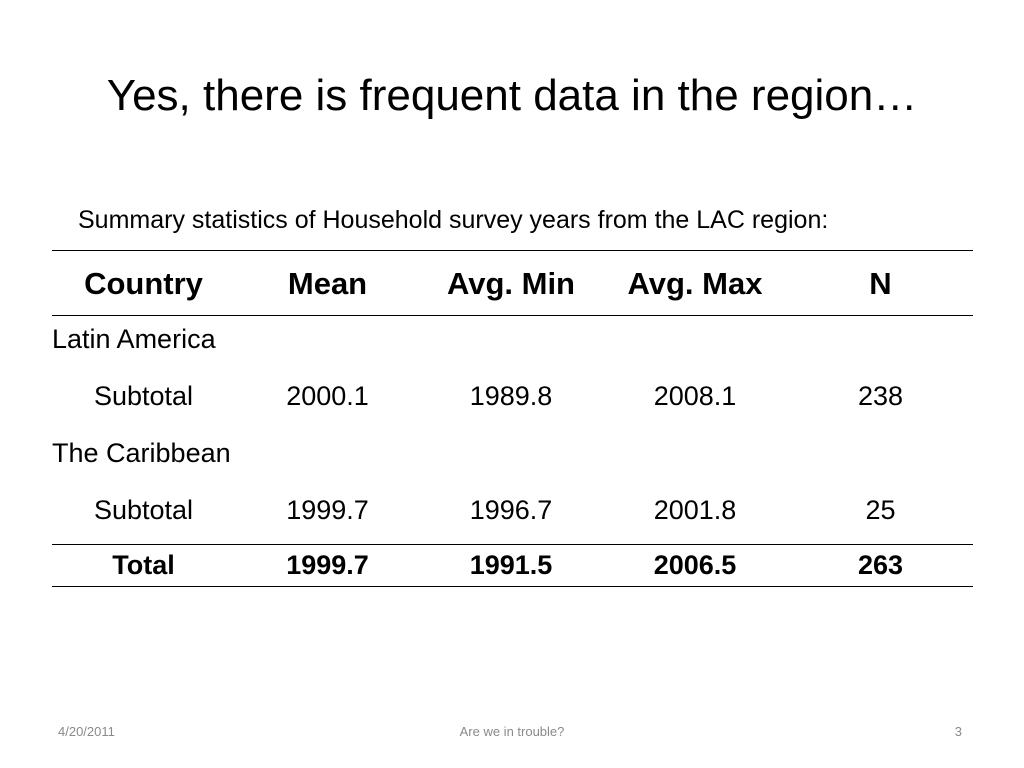  What do you see at coordinates (695, 395) in the screenshot?
I see `cell-avg-max: 2008.1` at bounding box center [695, 395].